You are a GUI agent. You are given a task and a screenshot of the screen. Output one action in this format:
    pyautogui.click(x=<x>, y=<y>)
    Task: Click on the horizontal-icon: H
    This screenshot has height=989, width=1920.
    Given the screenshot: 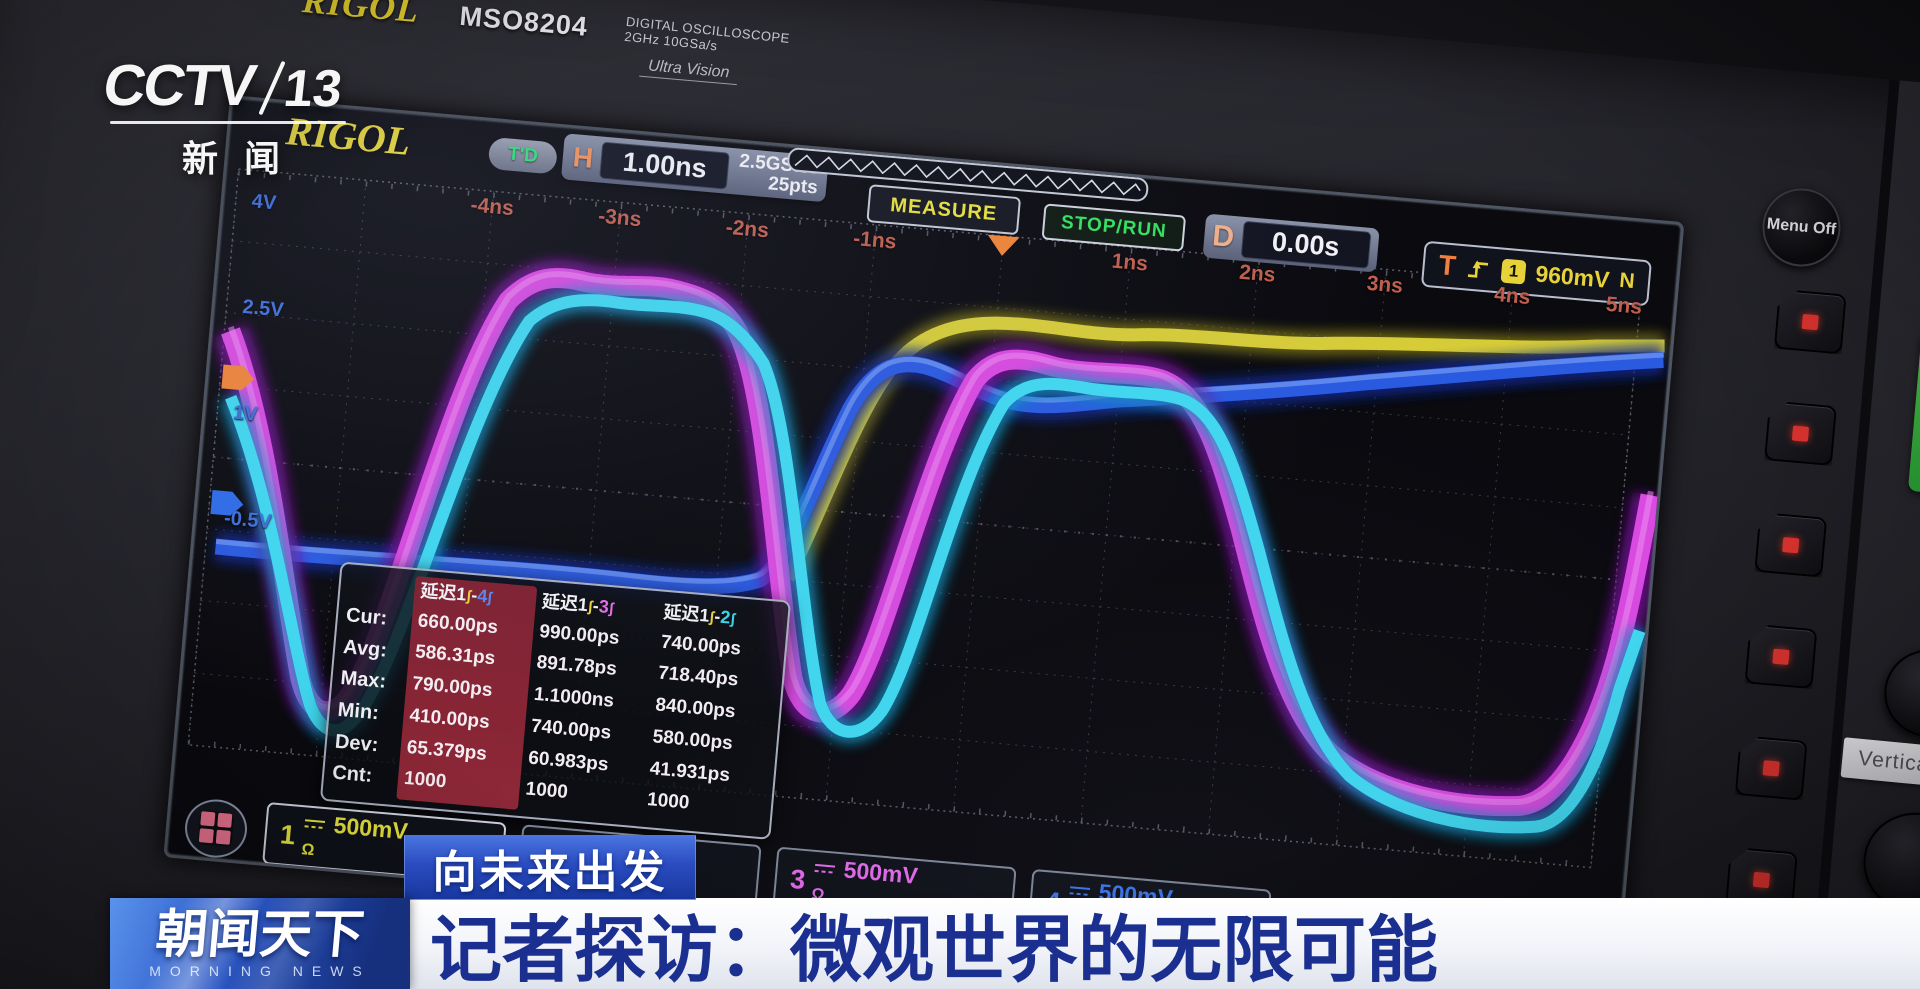 What is the action you would take?
    pyautogui.click(x=583, y=157)
    